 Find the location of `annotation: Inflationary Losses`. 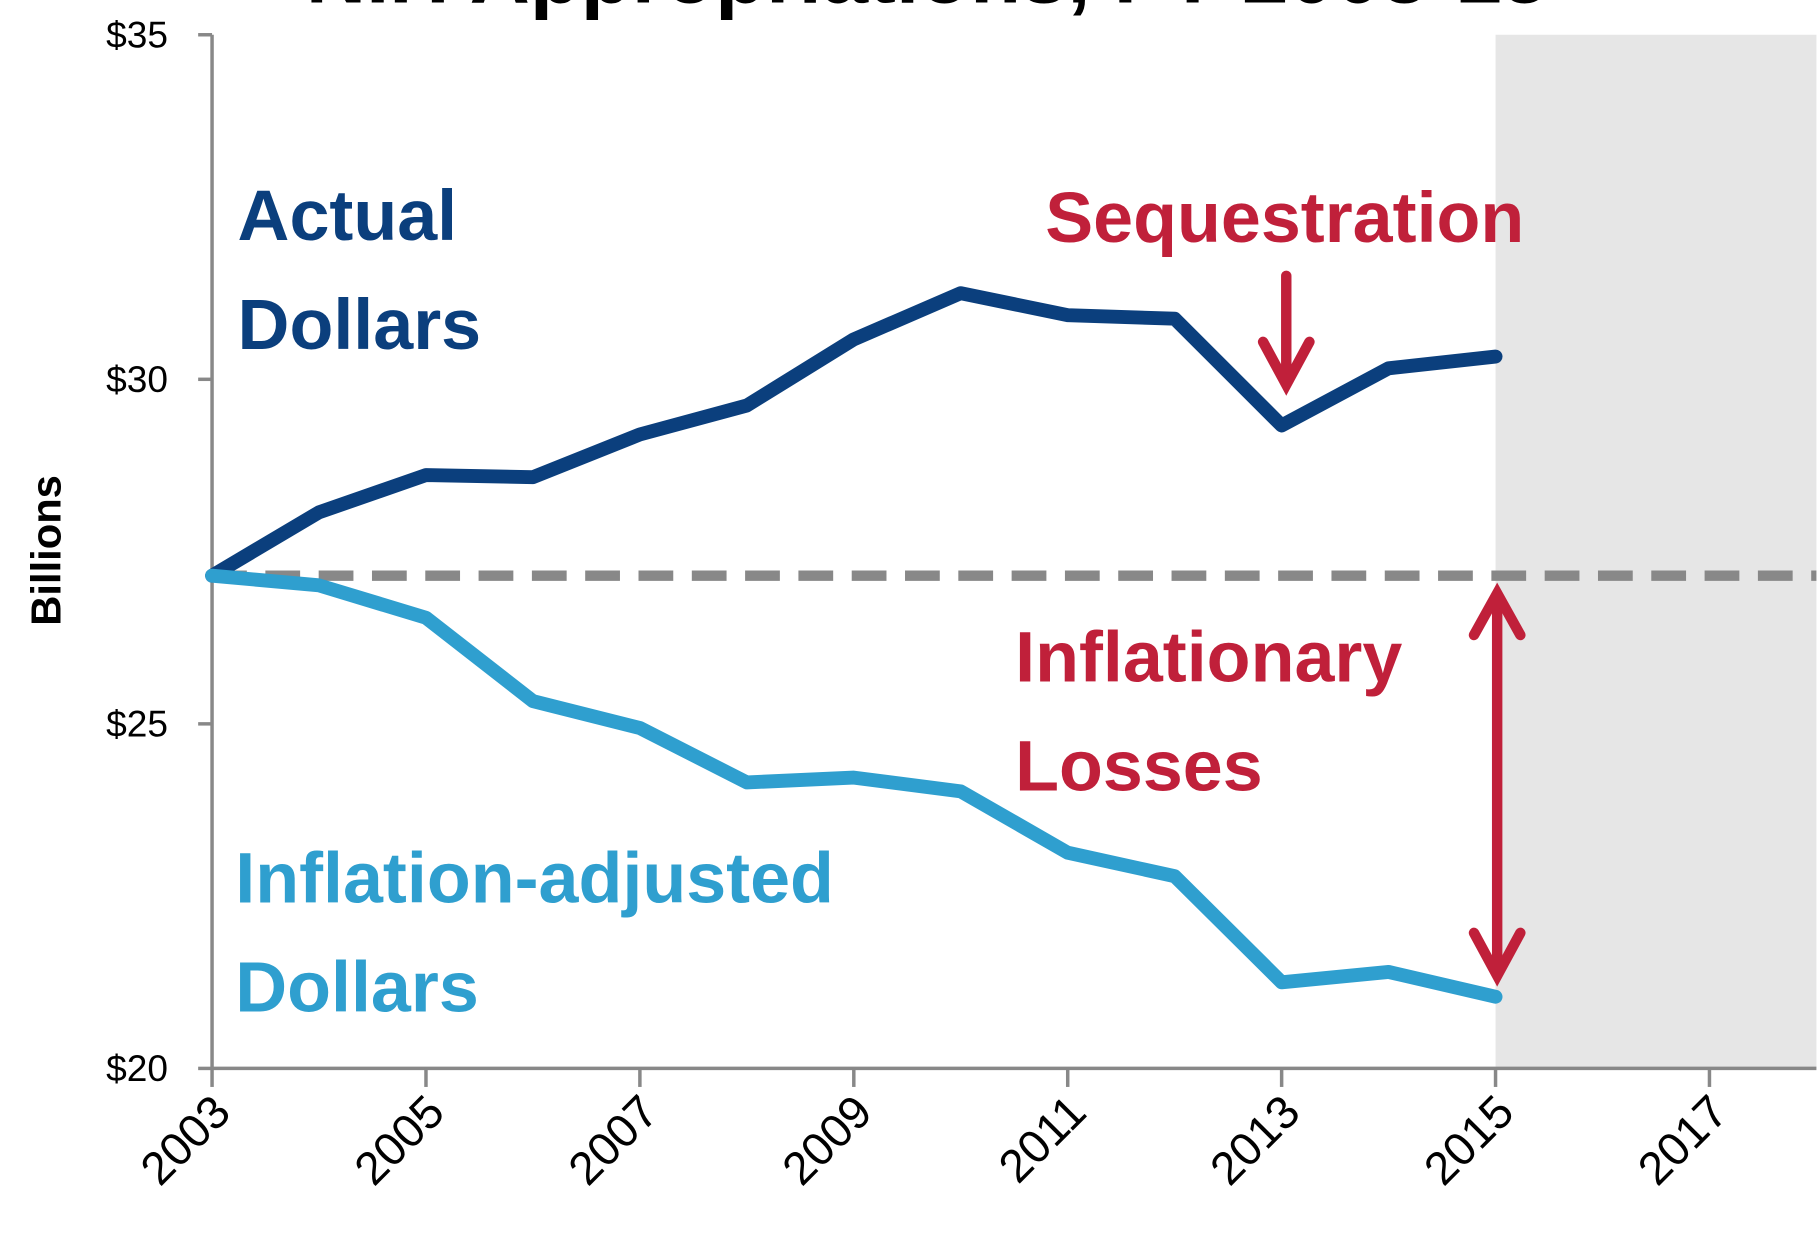

annotation: Inflationary Losses is located at coordinates (1209, 712).